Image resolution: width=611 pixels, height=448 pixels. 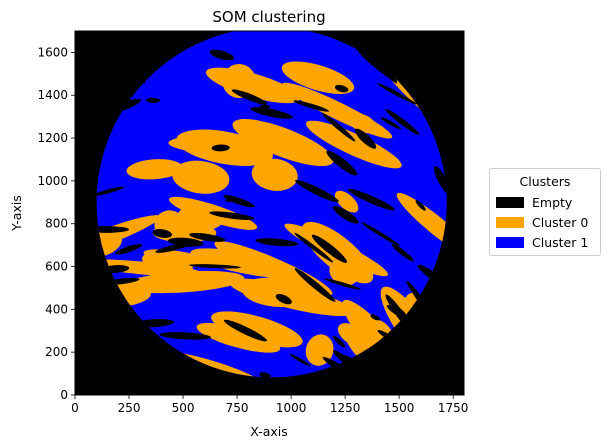 I want to click on legend-item-cluster-0: Cluster 0, so click(x=542, y=222).